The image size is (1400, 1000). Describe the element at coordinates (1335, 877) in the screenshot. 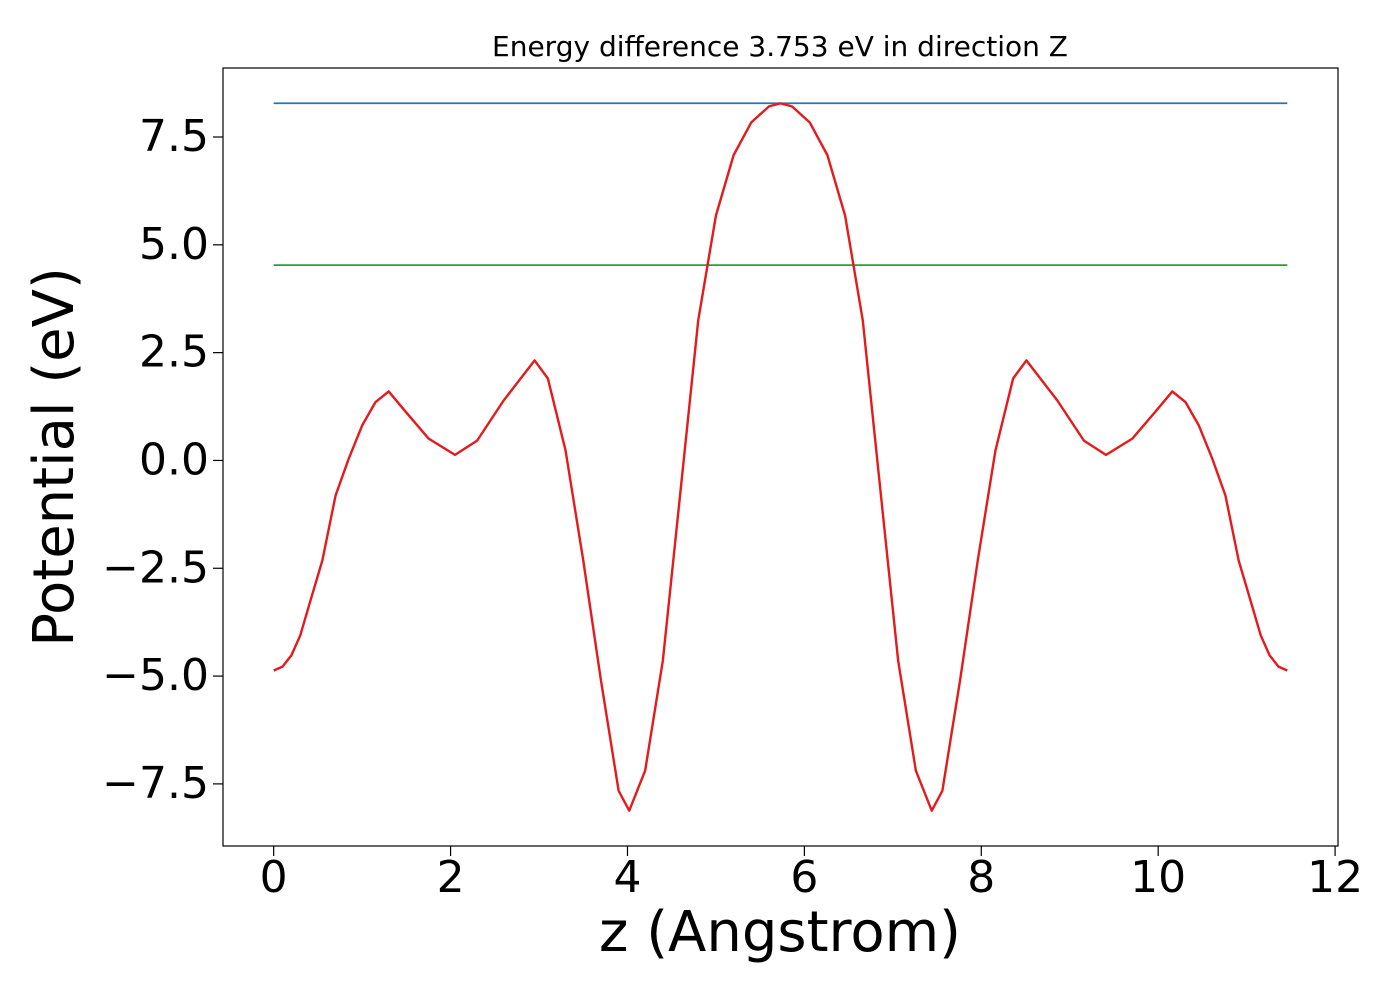

I see `x-tick-label: 12` at that location.